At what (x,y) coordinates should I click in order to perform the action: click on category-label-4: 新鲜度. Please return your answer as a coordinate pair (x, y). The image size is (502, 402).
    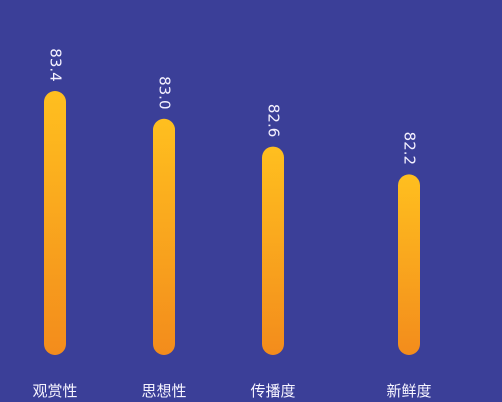
    Looking at the image, I should click on (408, 391).